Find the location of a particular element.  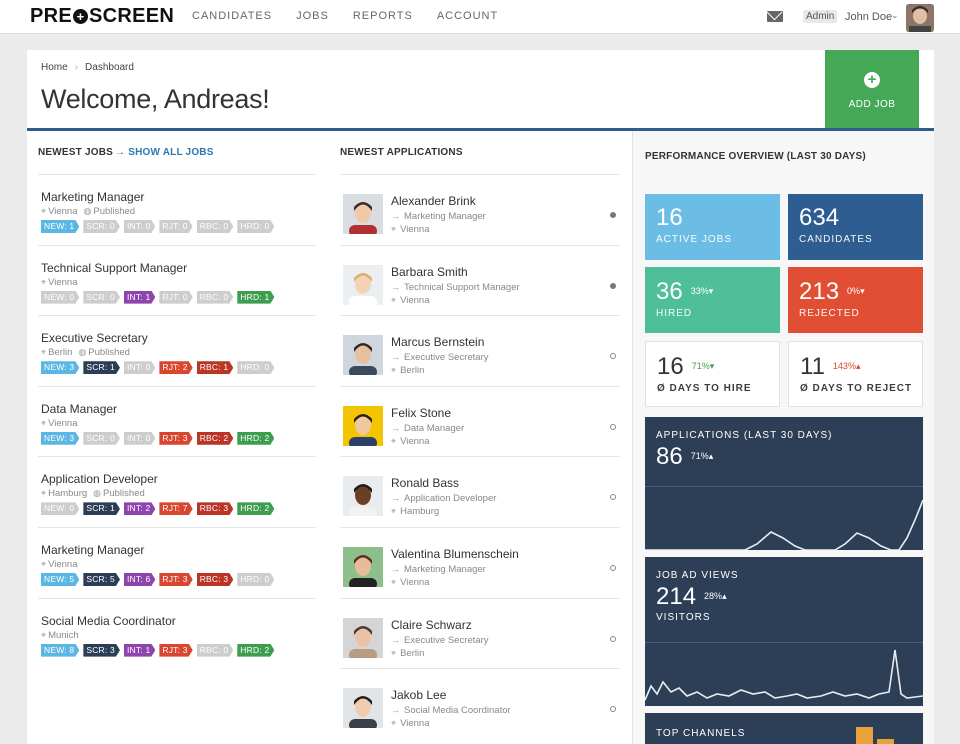

nav-account: ACCOUNT is located at coordinates (467, 16).